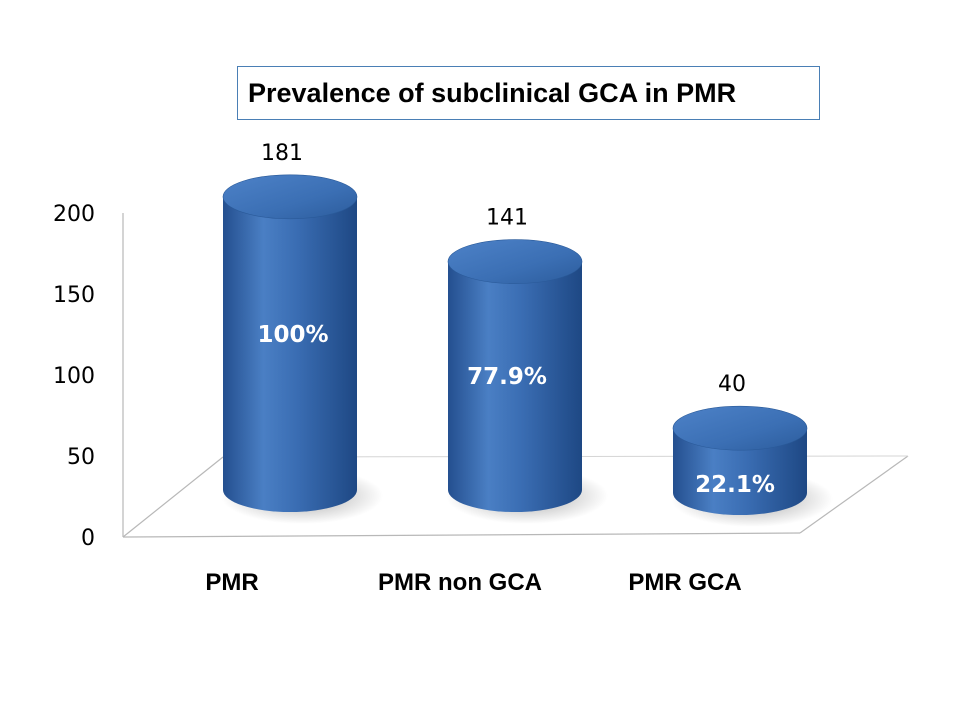 The image size is (960, 720). I want to click on y-tick-label: 0, so click(88, 538).